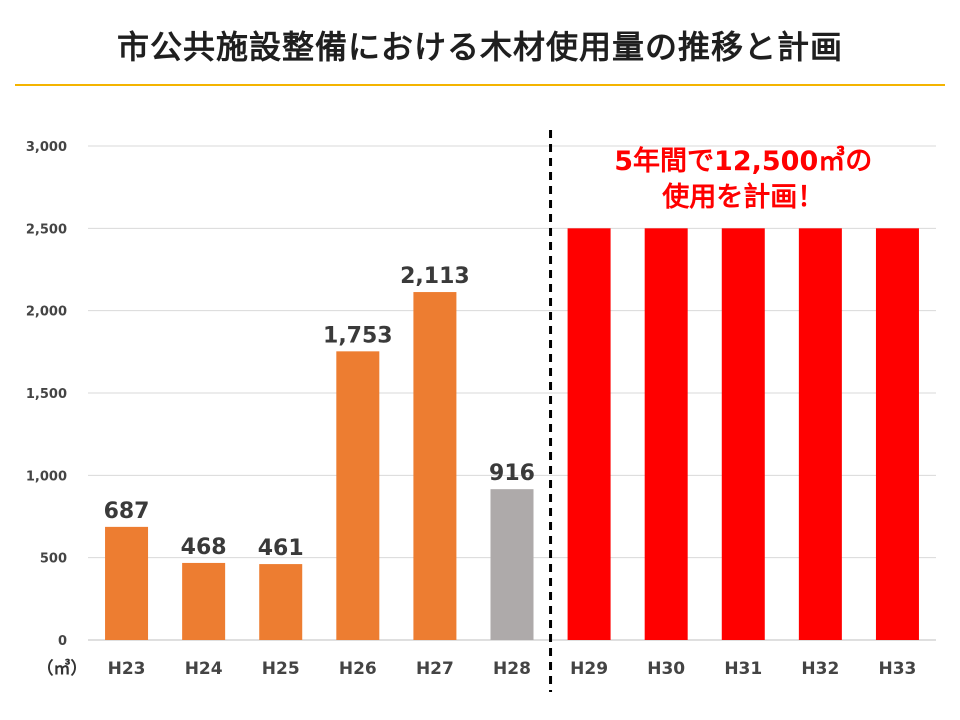 This screenshot has height=720, width=960. I want to click on bar-h25, so click(281, 602).